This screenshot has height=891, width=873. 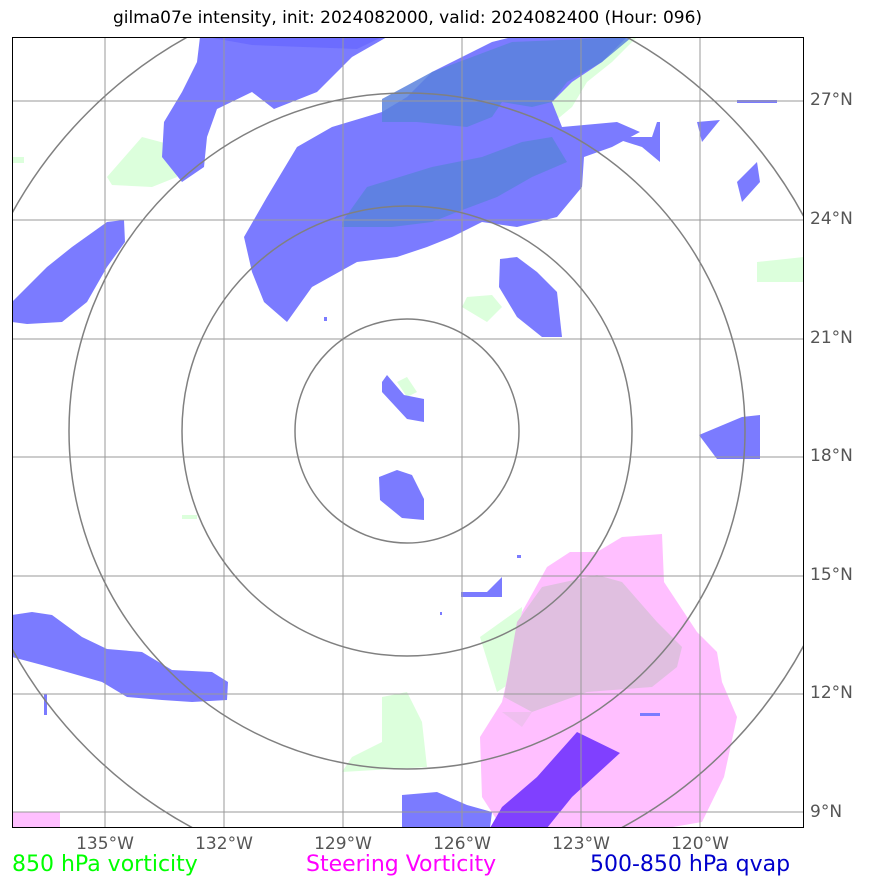 What do you see at coordinates (581, 844) in the screenshot?
I see `lon-label: 123°W` at bounding box center [581, 844].